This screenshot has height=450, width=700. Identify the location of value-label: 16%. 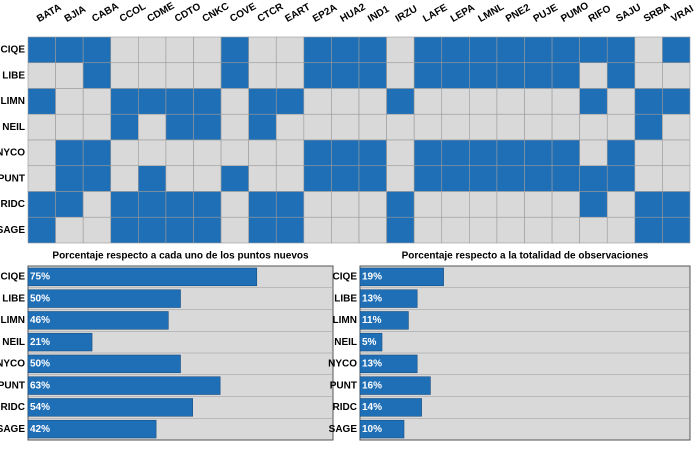
(372, 385).